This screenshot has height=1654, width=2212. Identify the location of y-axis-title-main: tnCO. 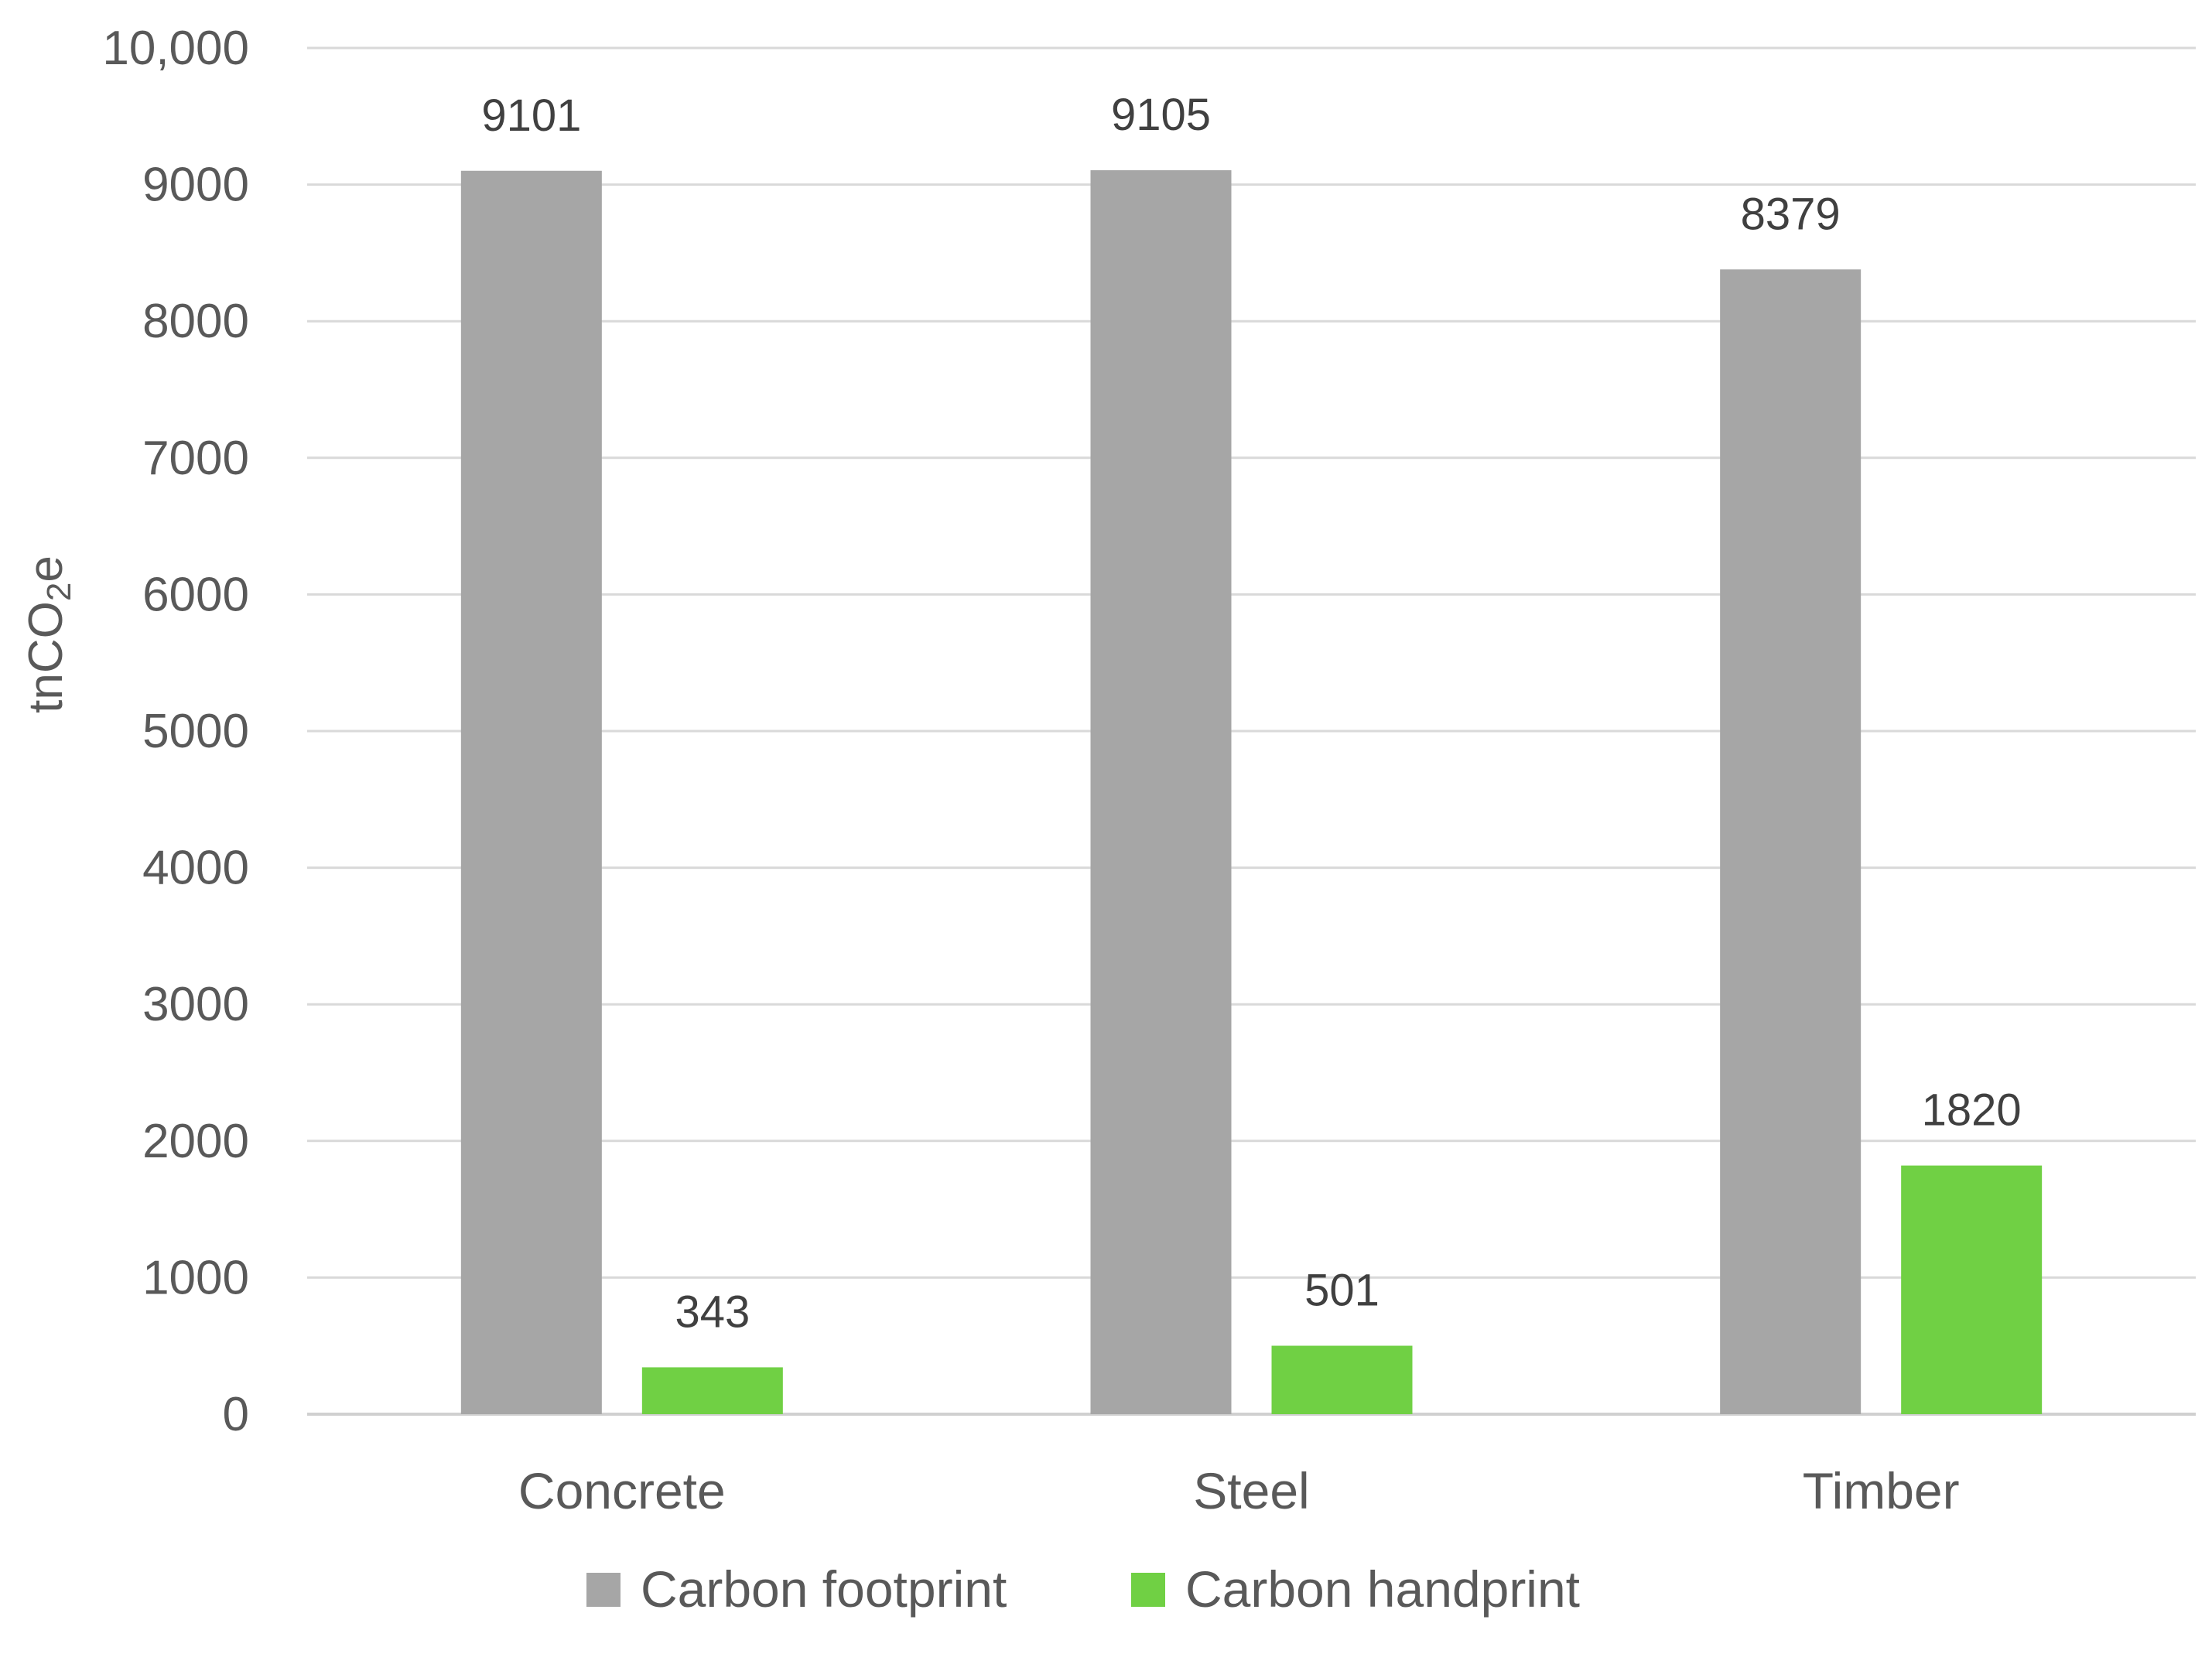
(46, 657).